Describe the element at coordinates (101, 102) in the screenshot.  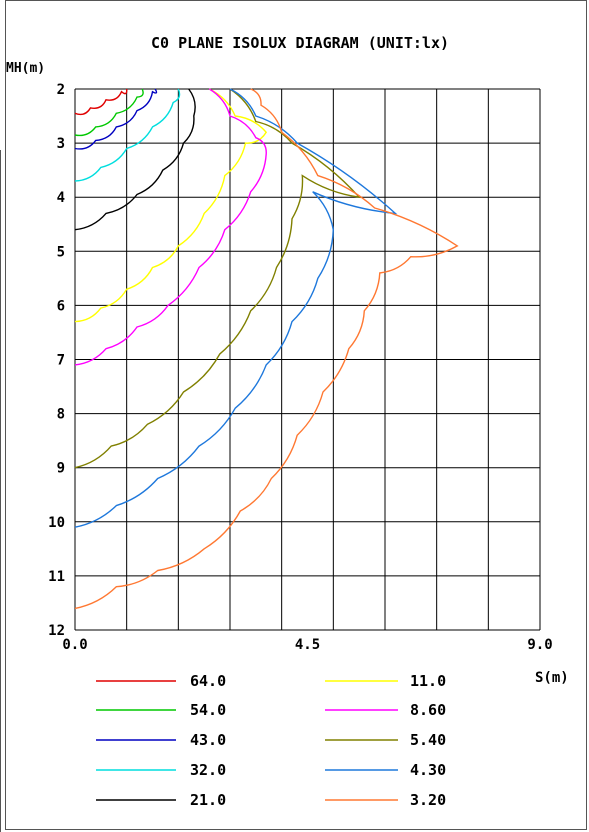
I see `isolux-curve-64.0` at that location.